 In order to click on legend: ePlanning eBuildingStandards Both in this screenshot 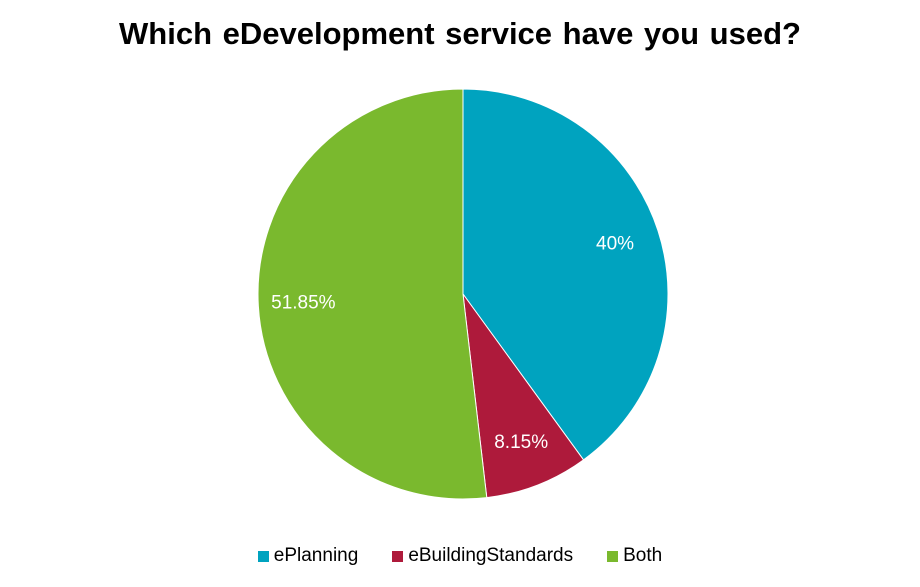, I will do `click(460, 556)`.